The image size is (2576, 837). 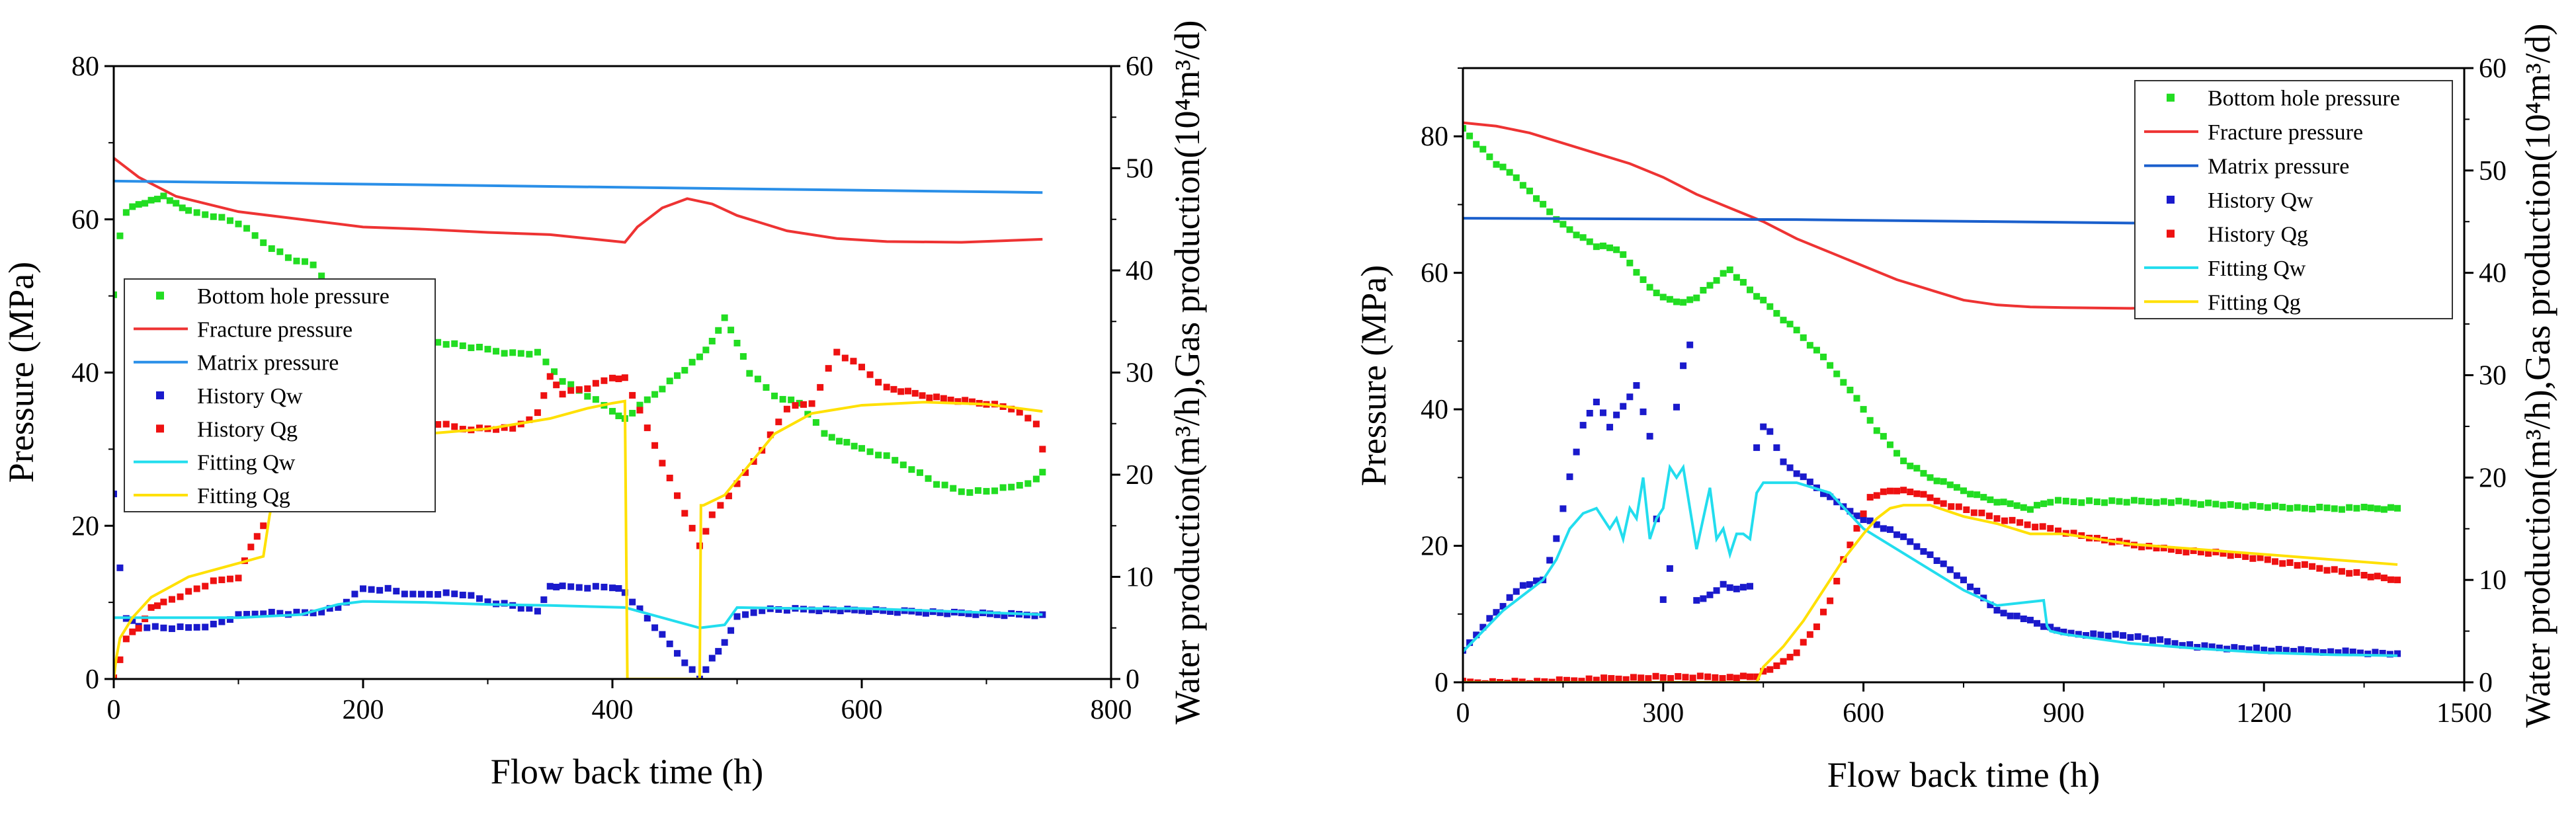 I want to click on legend-marker-swatch, so click(x=160, y=395).